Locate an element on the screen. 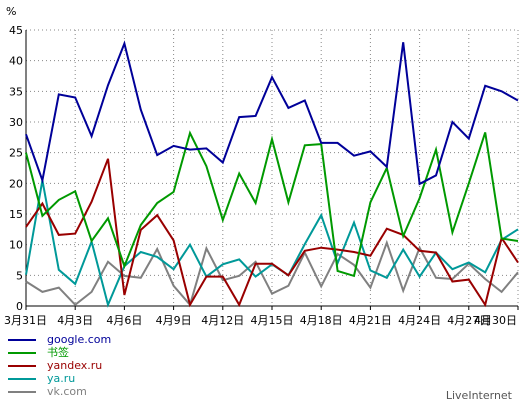 This screenshot has height=405, width=520. legend-label: ya.ru is located at coordinates (61, 378).